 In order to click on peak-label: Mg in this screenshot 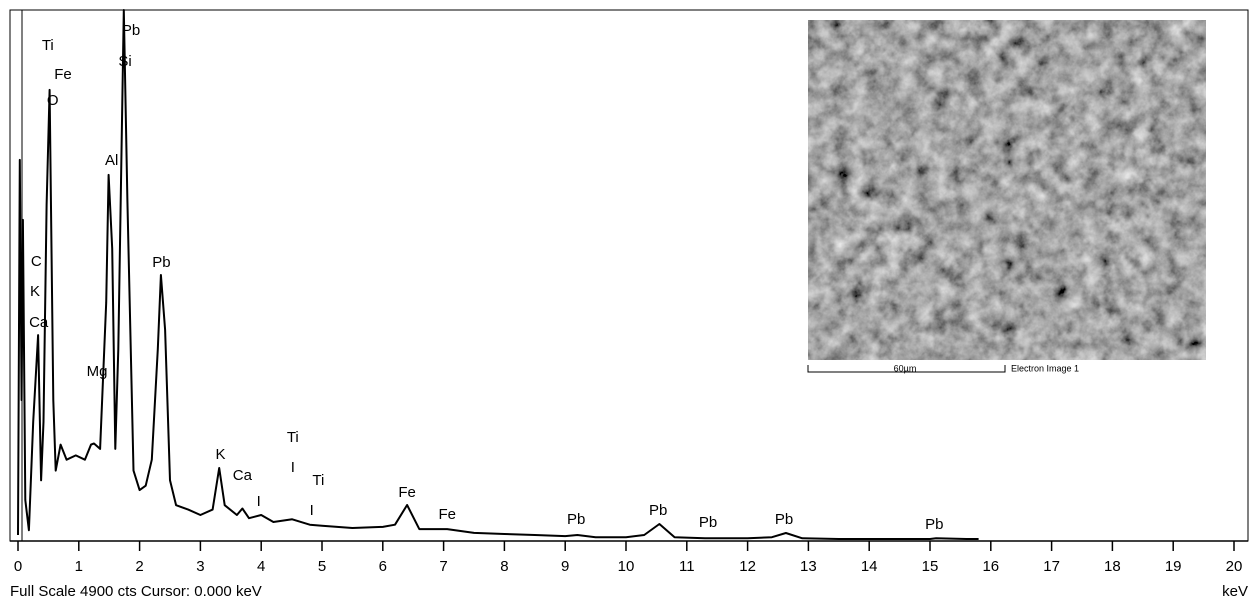, I will do `click(97, 371)`.